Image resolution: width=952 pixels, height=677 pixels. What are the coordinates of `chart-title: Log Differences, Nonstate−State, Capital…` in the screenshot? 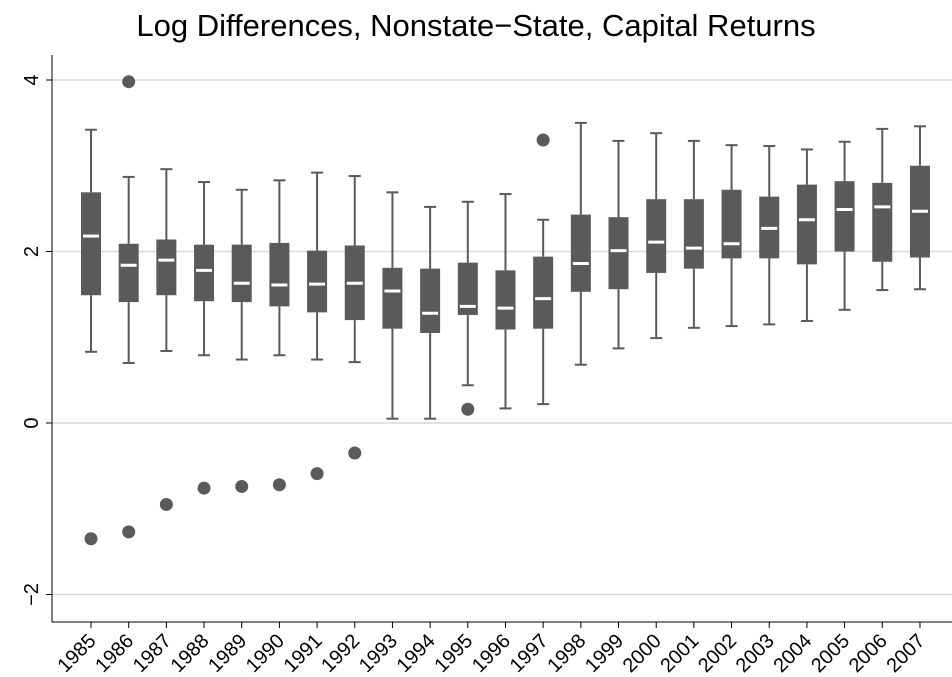 It's located at (476, 25).